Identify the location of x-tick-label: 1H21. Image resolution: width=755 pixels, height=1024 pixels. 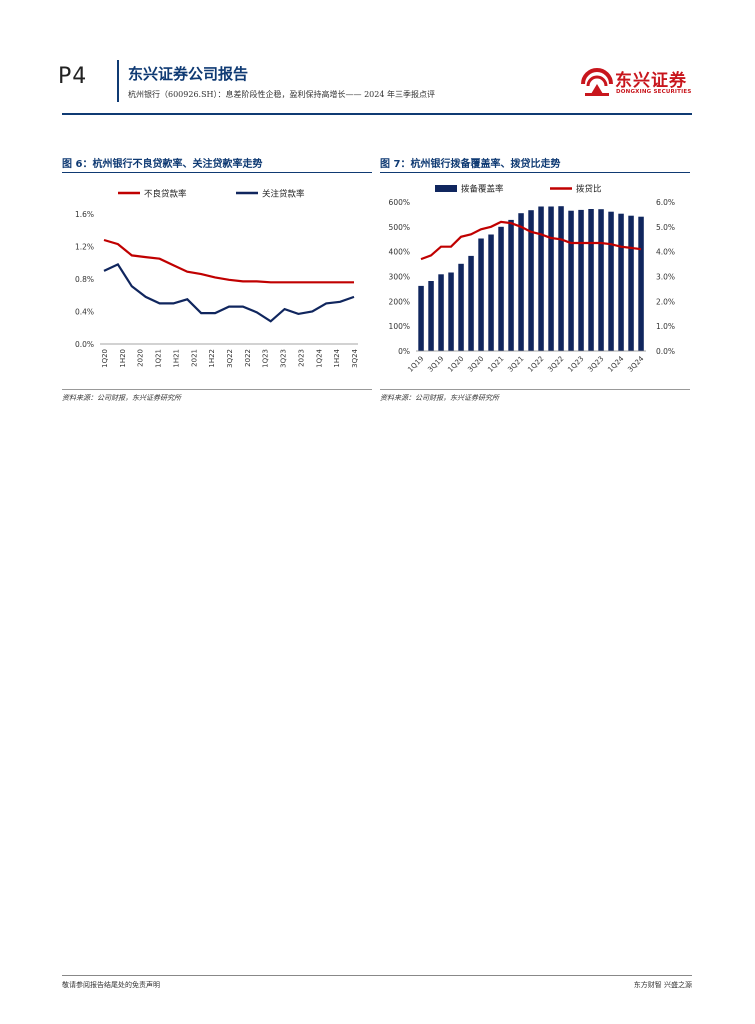
(176, 358).